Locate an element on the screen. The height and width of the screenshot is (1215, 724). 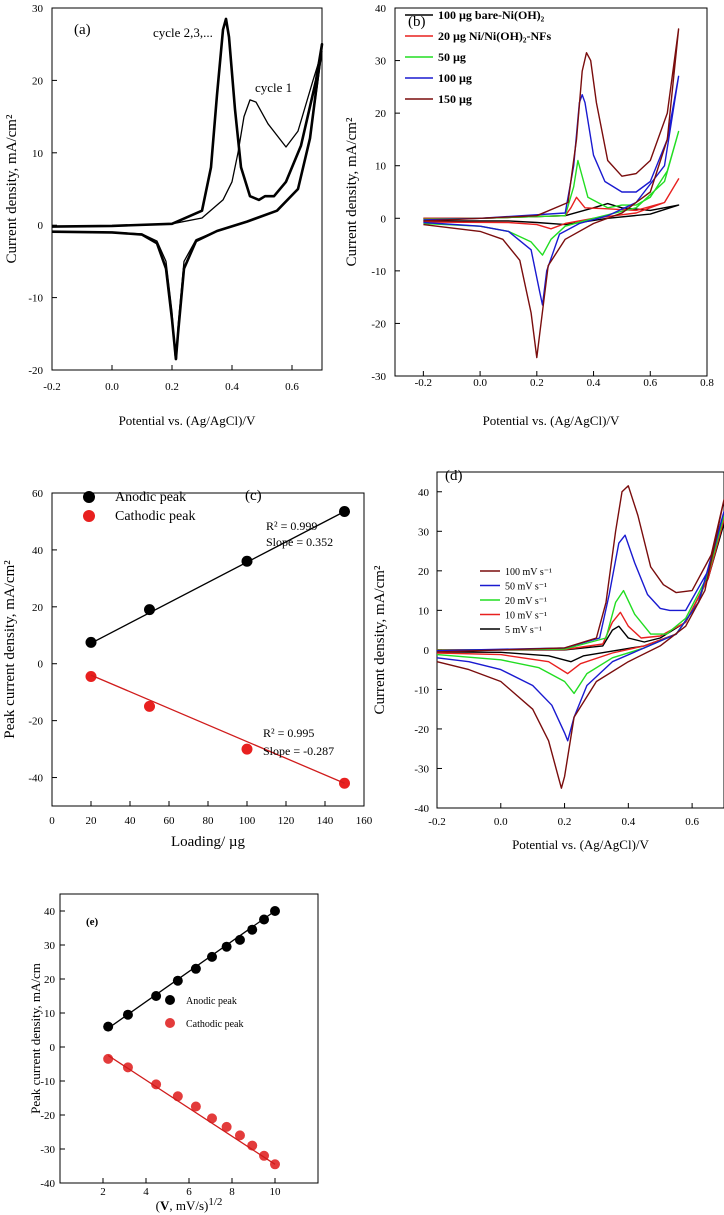
legend-label: 50 µg is located at coordinates (452, 57).